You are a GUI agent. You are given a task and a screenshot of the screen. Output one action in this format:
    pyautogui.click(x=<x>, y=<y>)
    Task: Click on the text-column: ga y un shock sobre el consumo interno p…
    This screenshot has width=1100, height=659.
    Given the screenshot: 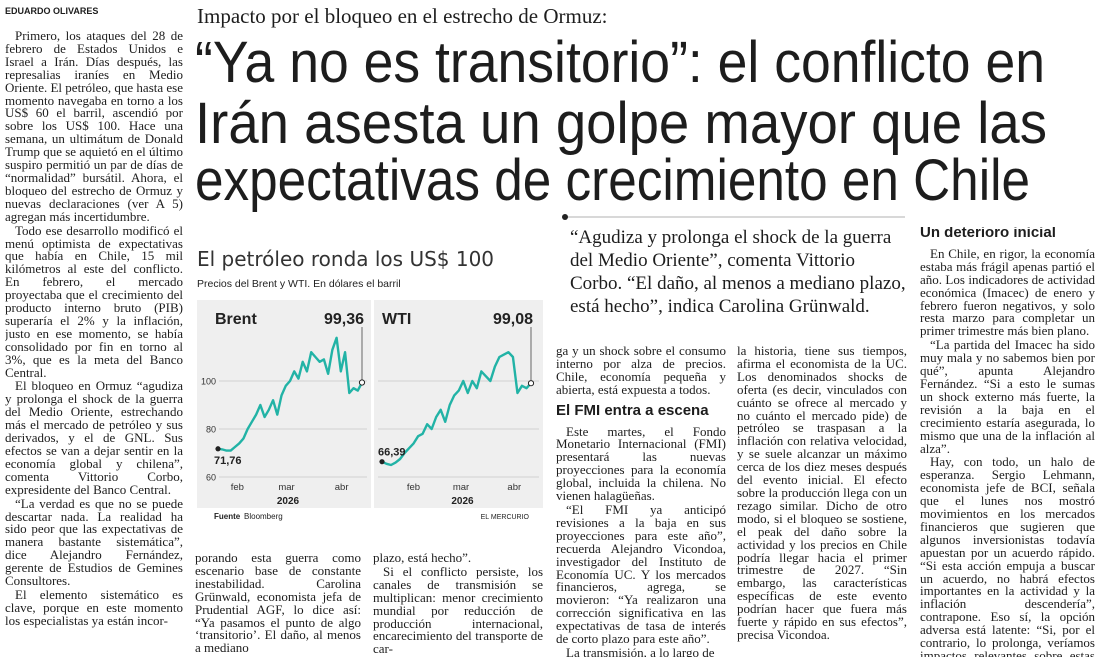 What is the action you would take?
    pyautogui.click(x=641, y=501)
    